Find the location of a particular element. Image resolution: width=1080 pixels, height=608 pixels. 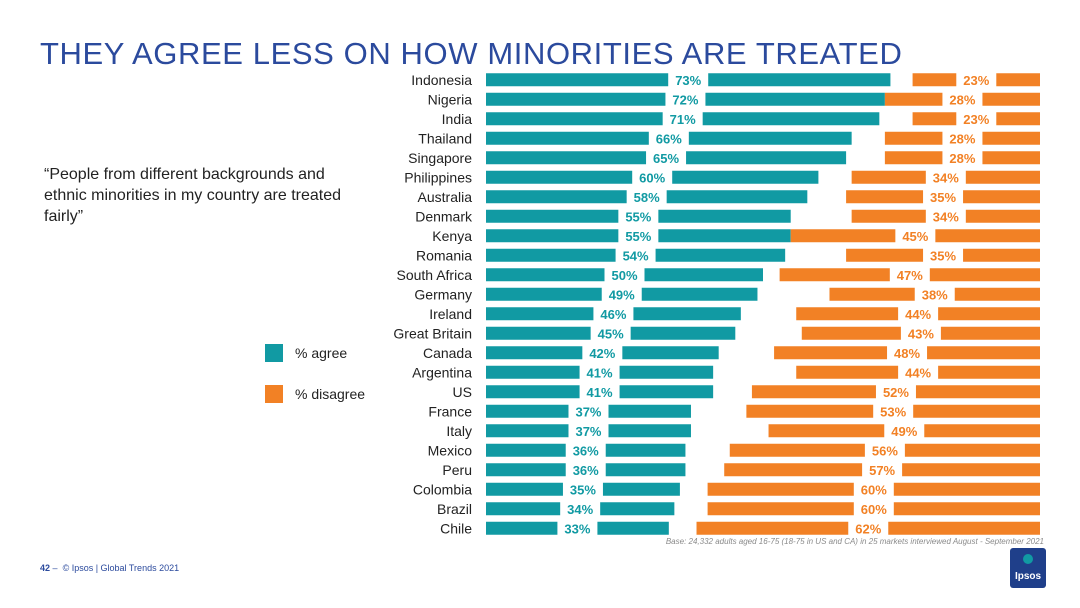

disagree-value-denmark: 34% is located at coordinates (946, 216).